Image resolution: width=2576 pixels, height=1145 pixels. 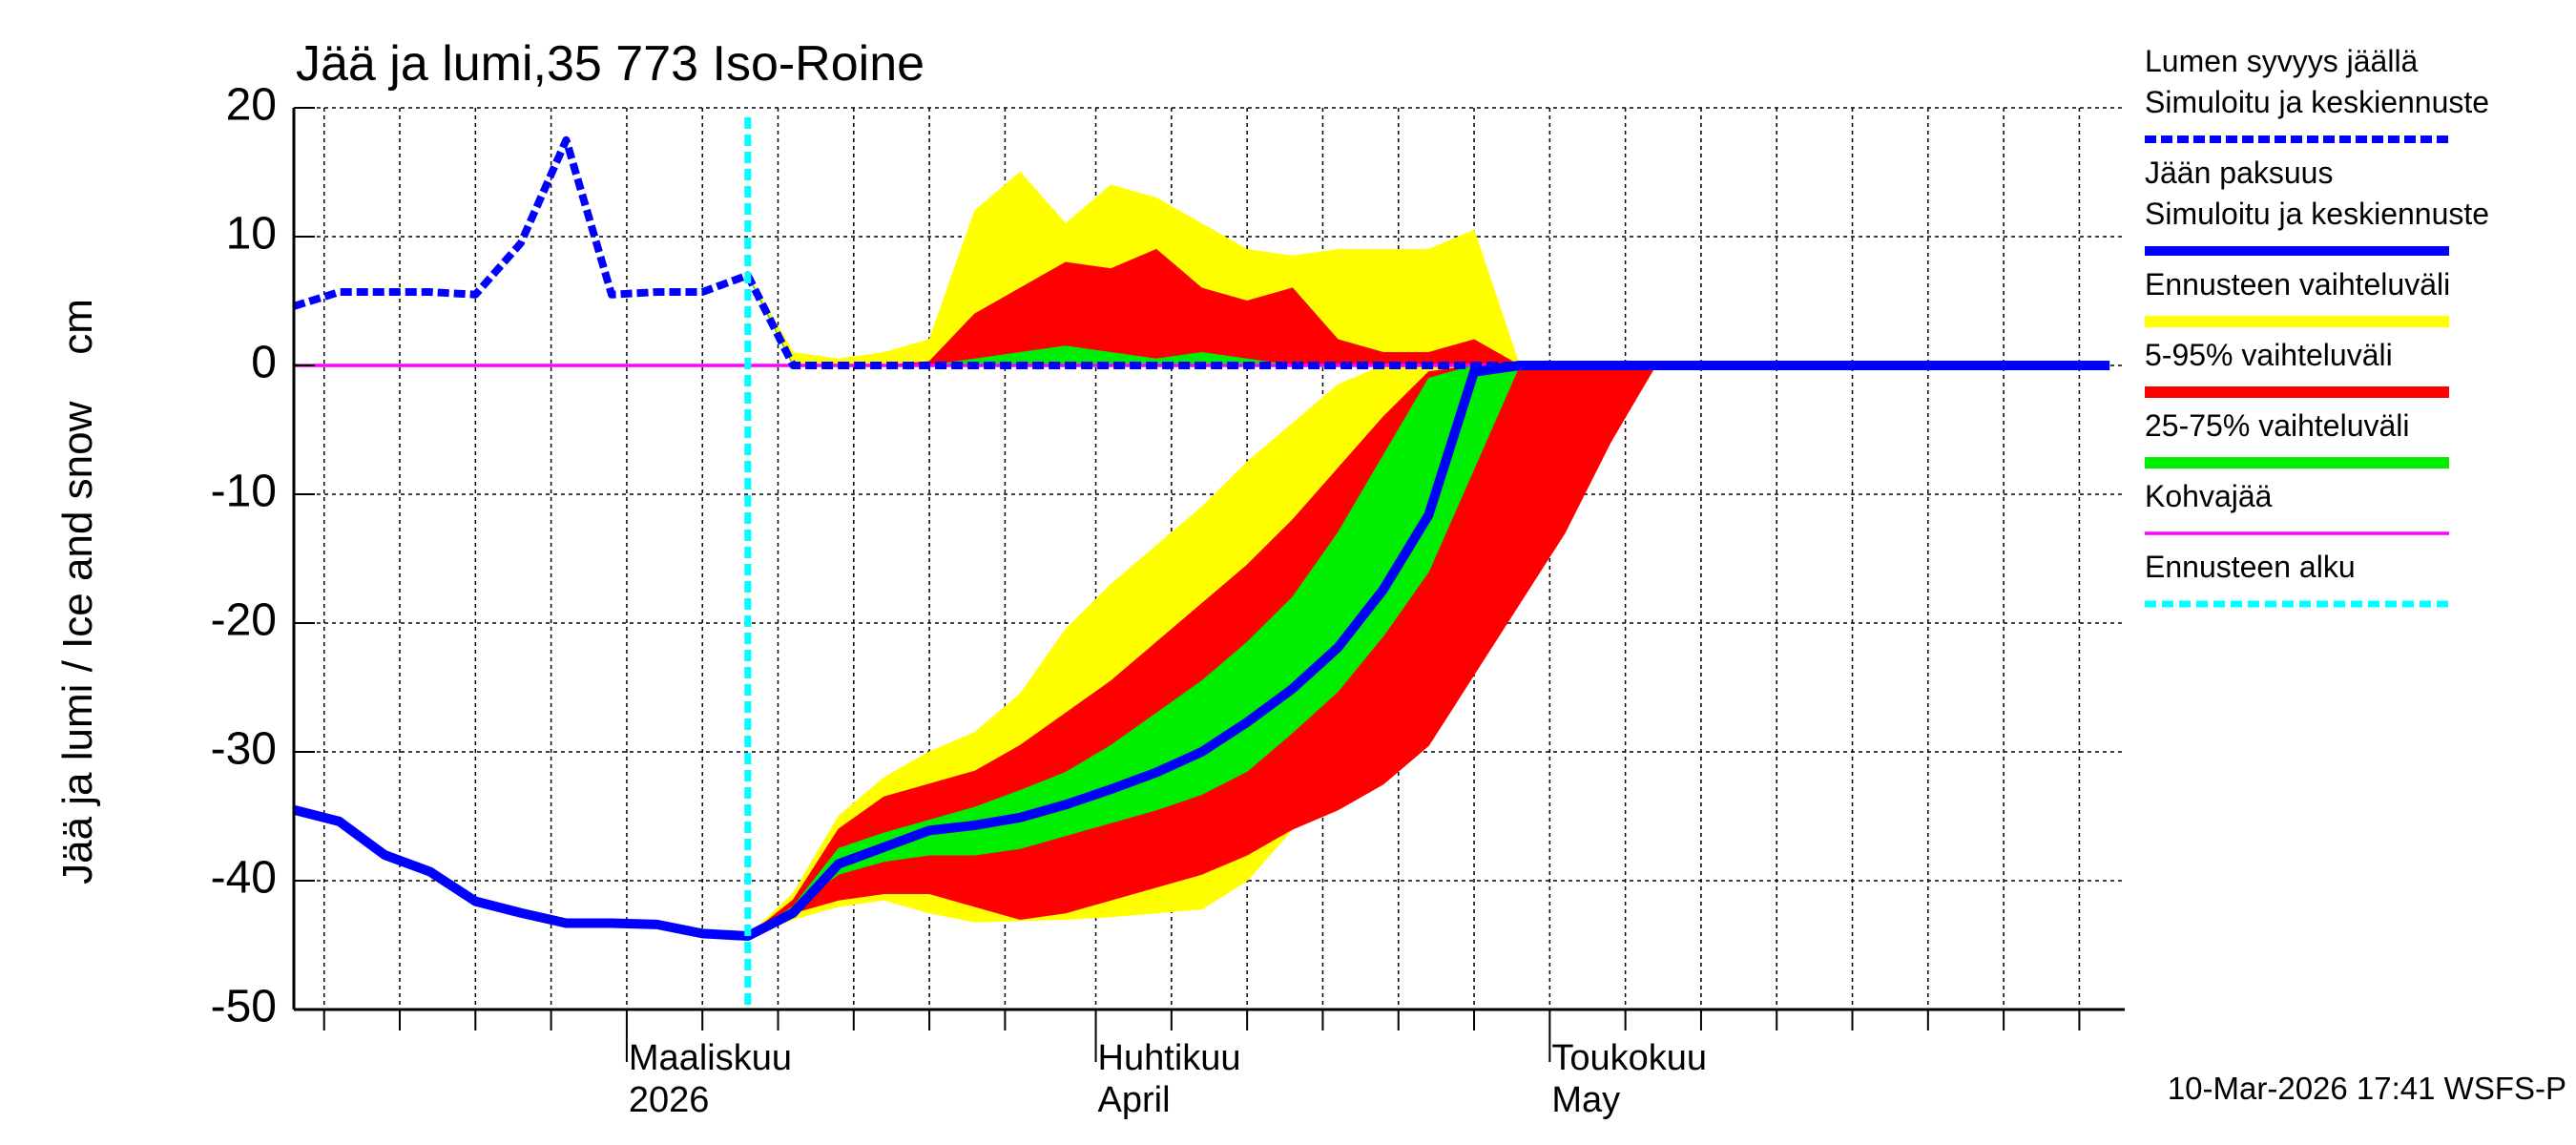 What do you see at coordinates (251, 234) in the screenshot?
I see `y-tick-label: 10` at bounding box center [251, 234].